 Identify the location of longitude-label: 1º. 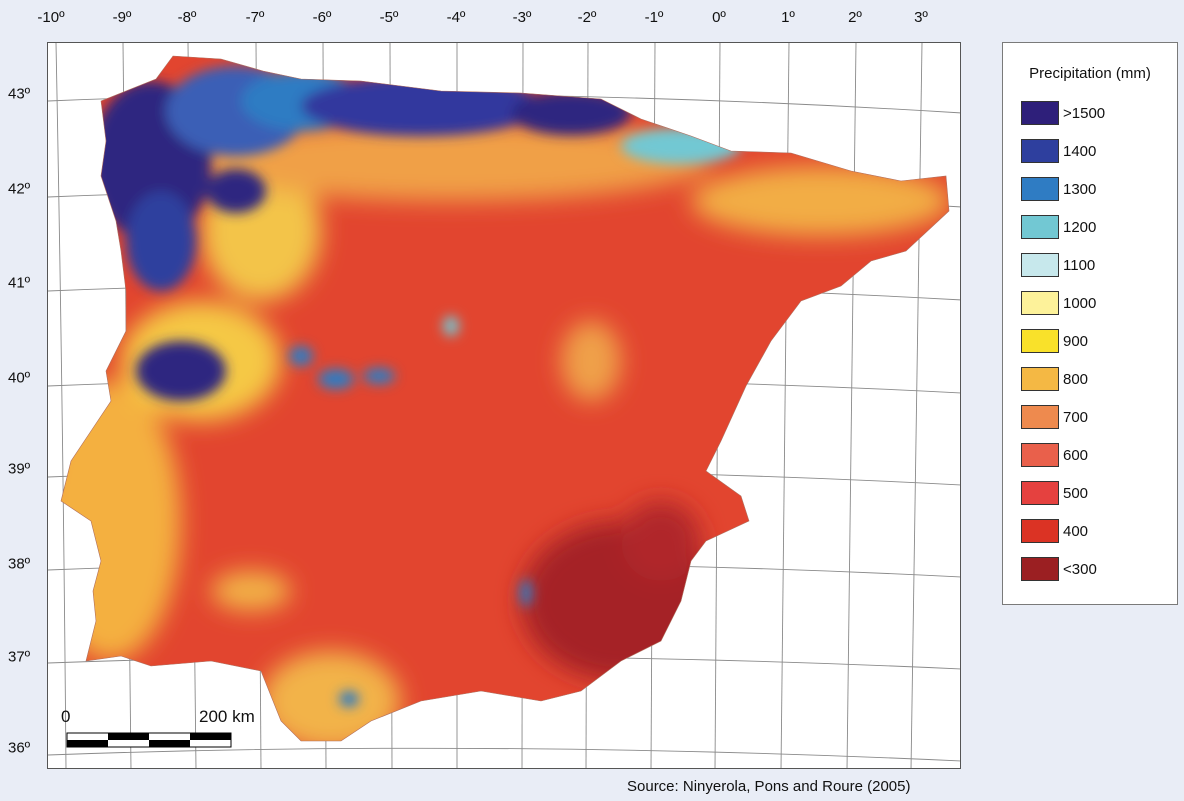
(788, 17).